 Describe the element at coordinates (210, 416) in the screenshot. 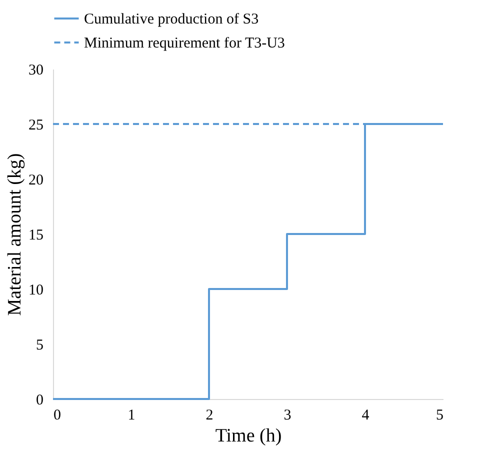

I see `x-tick-label: 2` at that location.